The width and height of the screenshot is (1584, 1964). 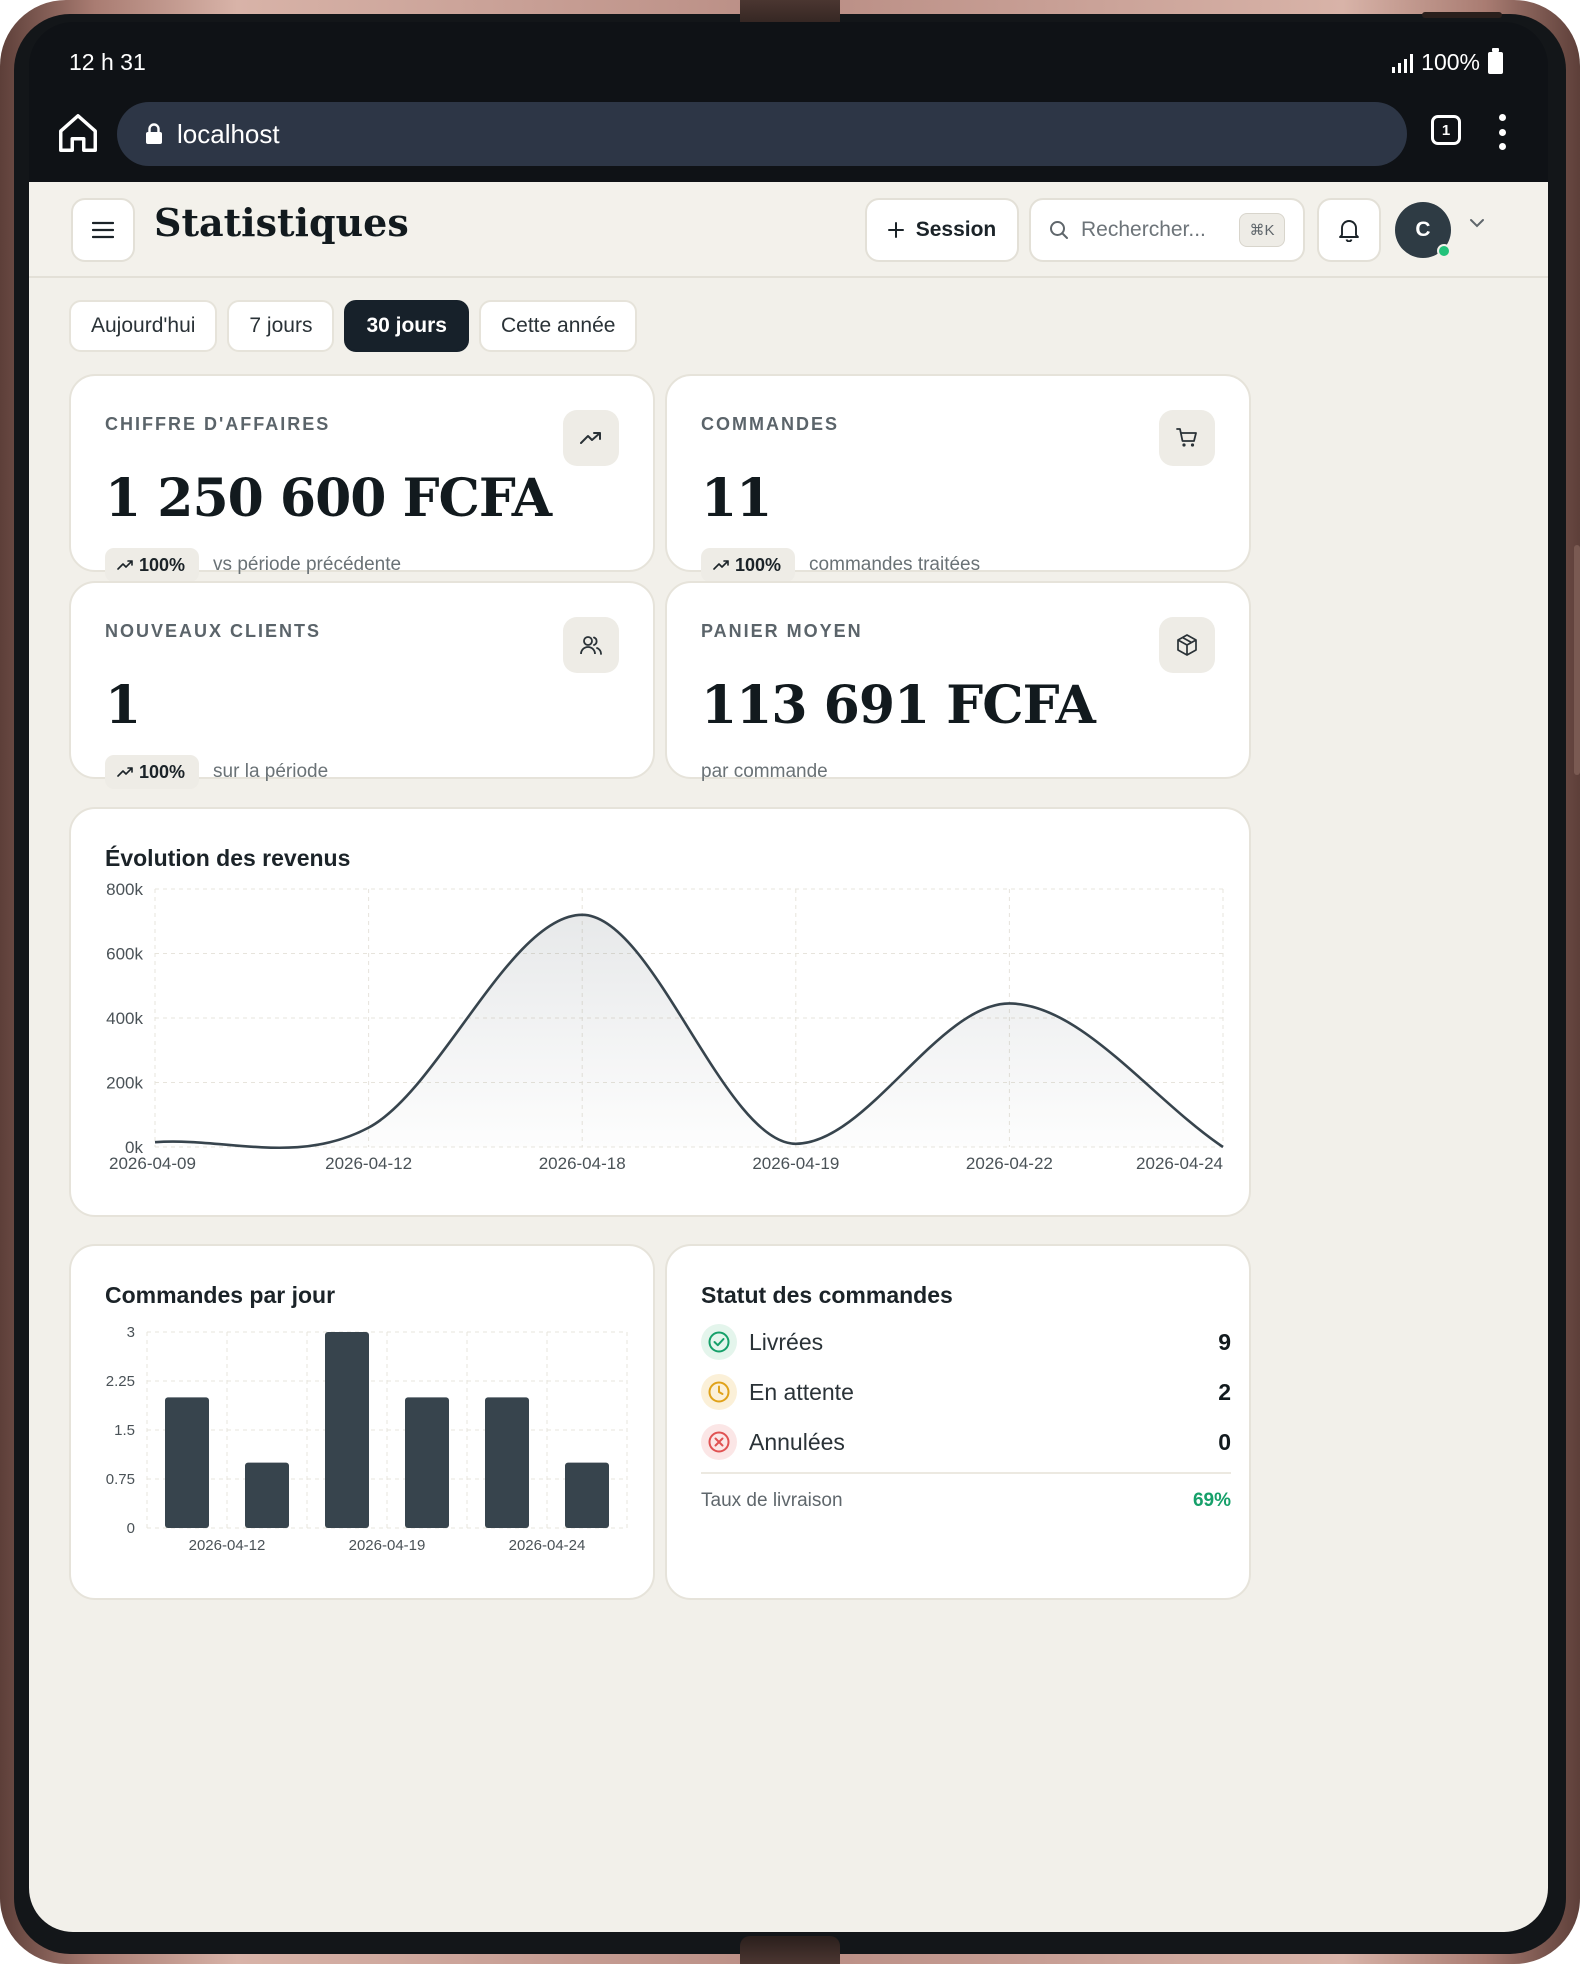 I want to click on period-tab-7-days: 7 jours, so click(x=281, y=326).